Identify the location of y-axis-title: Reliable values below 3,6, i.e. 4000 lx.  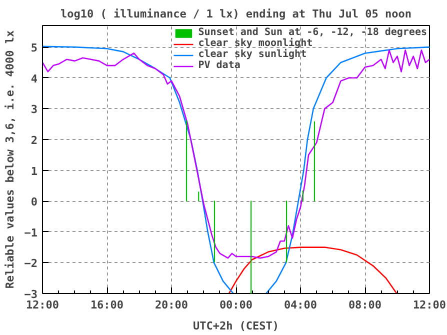
(9, 159).